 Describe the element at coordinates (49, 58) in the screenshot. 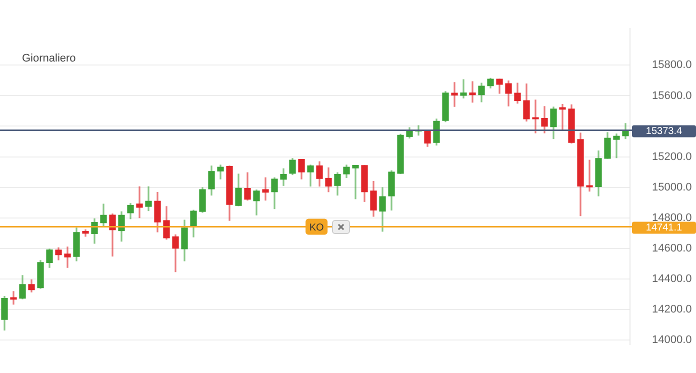

I see `text: Giornaliero` at that location.